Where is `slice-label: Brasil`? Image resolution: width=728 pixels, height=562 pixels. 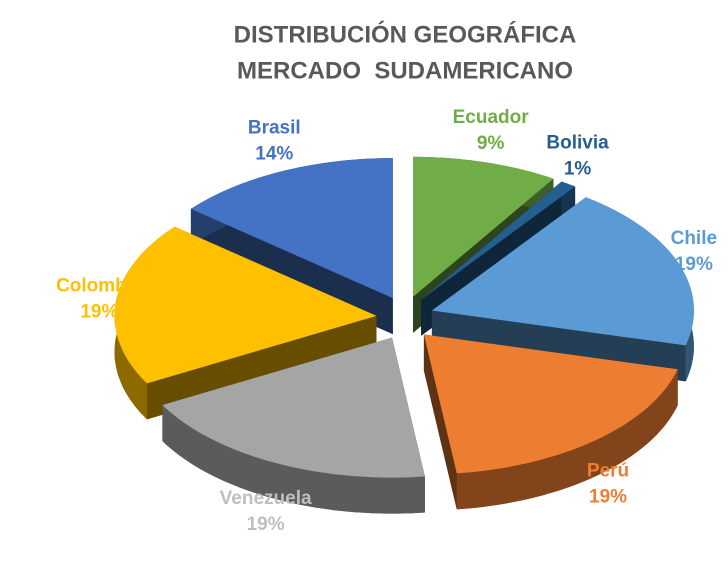 slice-label: Brasil is located at coordinates (274, 128).